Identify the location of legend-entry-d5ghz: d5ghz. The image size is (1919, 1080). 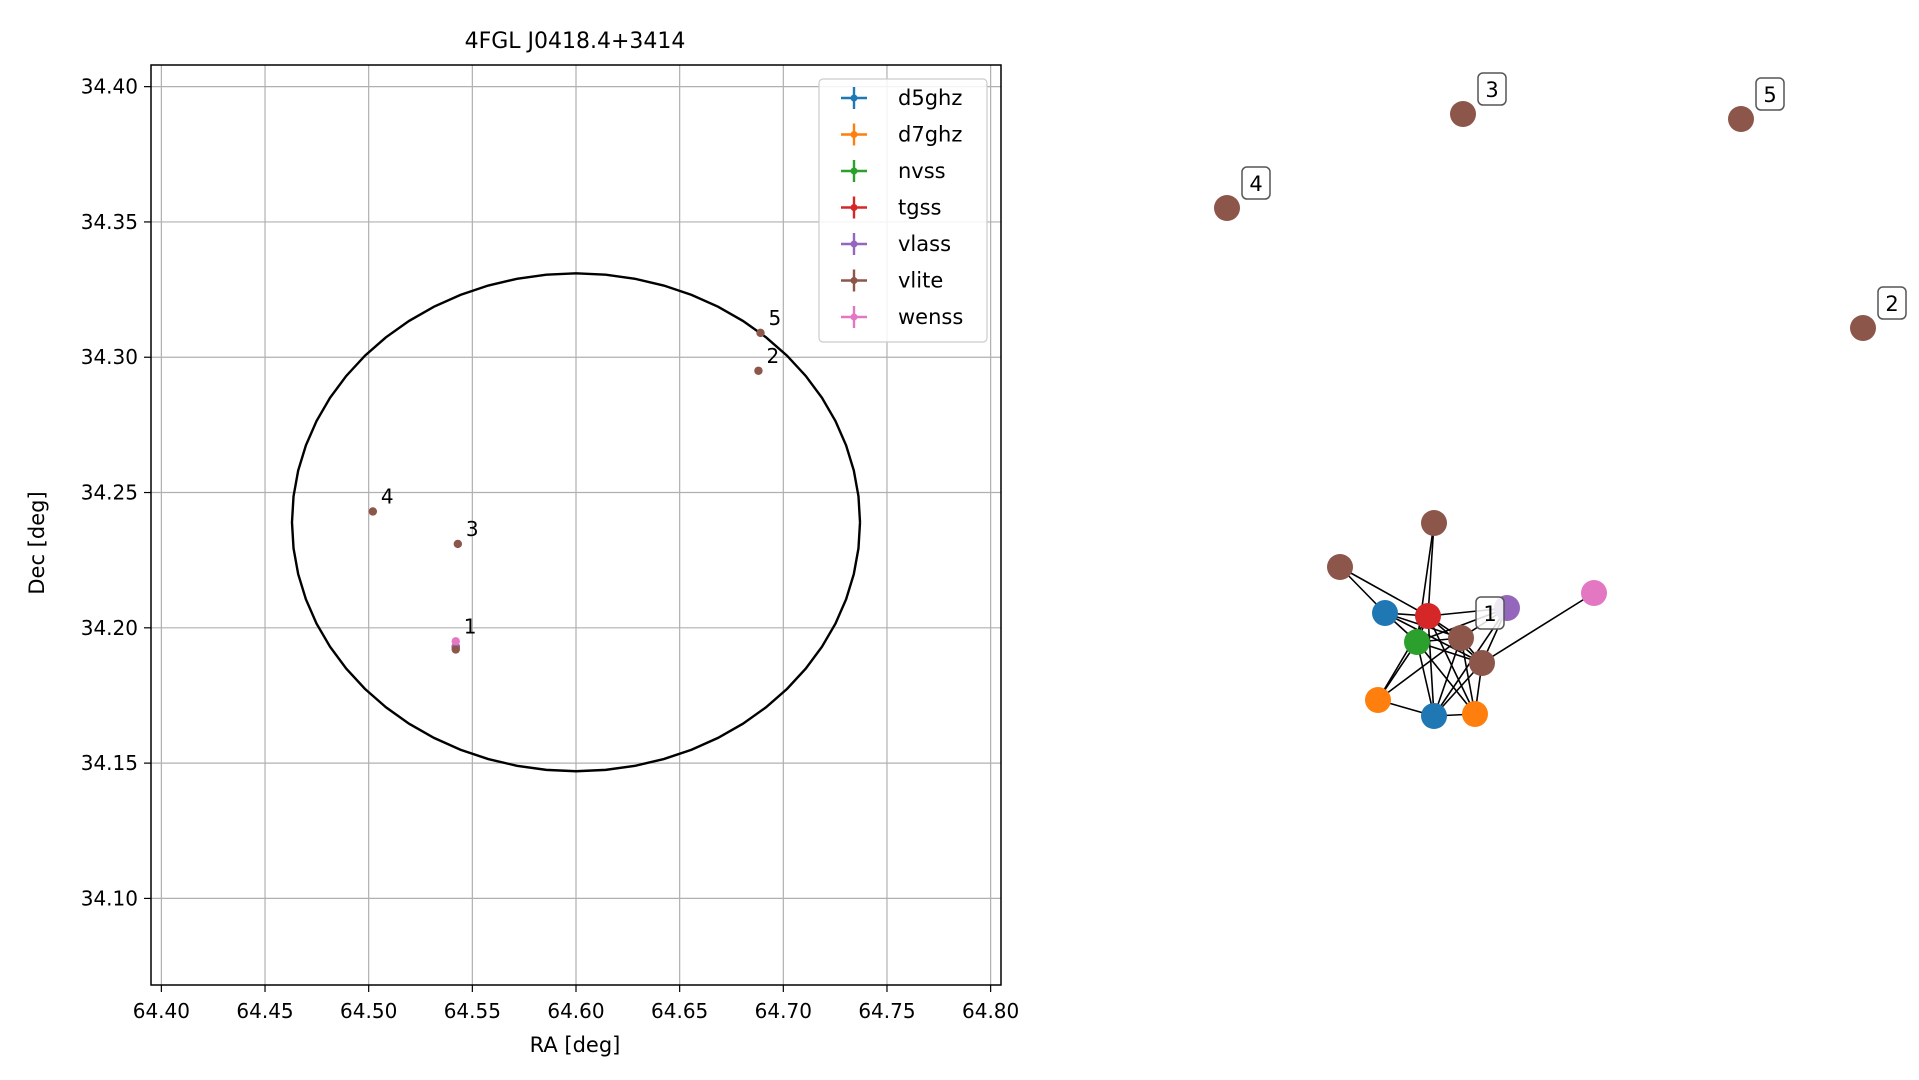
(901, 98).